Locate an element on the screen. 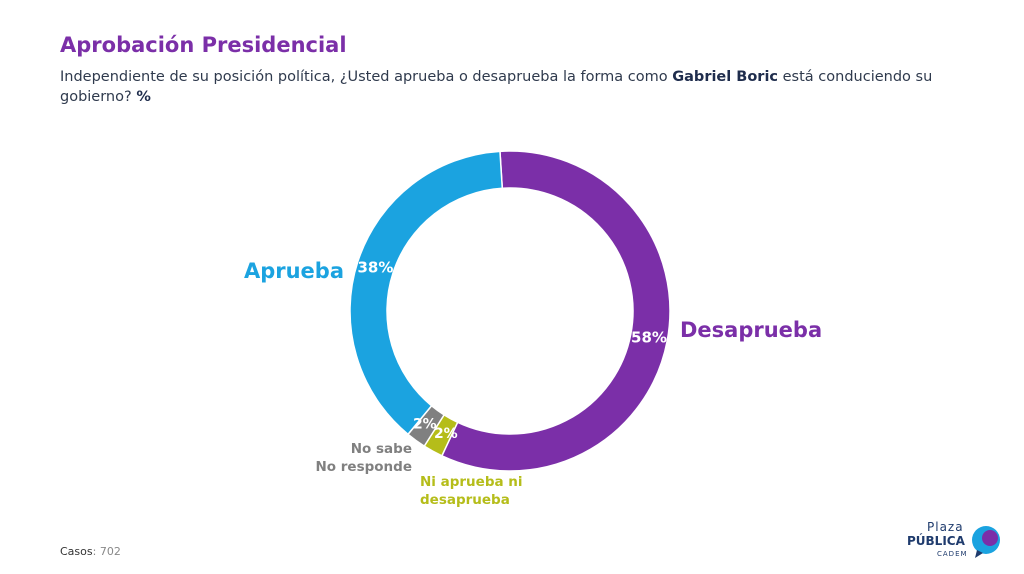  pct-label-desaprueba: 58% is located at coordinates (649, 338).